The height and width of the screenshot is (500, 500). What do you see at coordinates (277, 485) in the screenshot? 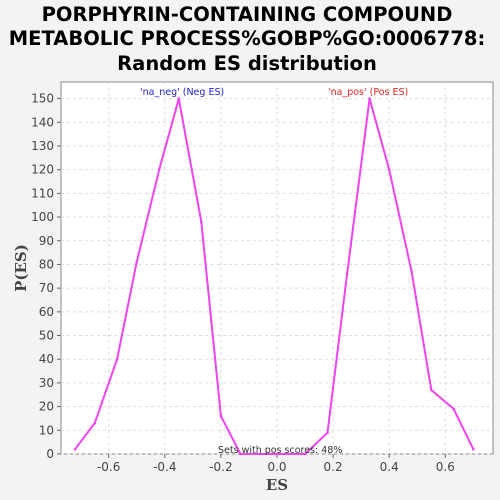
I see `x-axis-label: ES` at bounding box center [277, 485].